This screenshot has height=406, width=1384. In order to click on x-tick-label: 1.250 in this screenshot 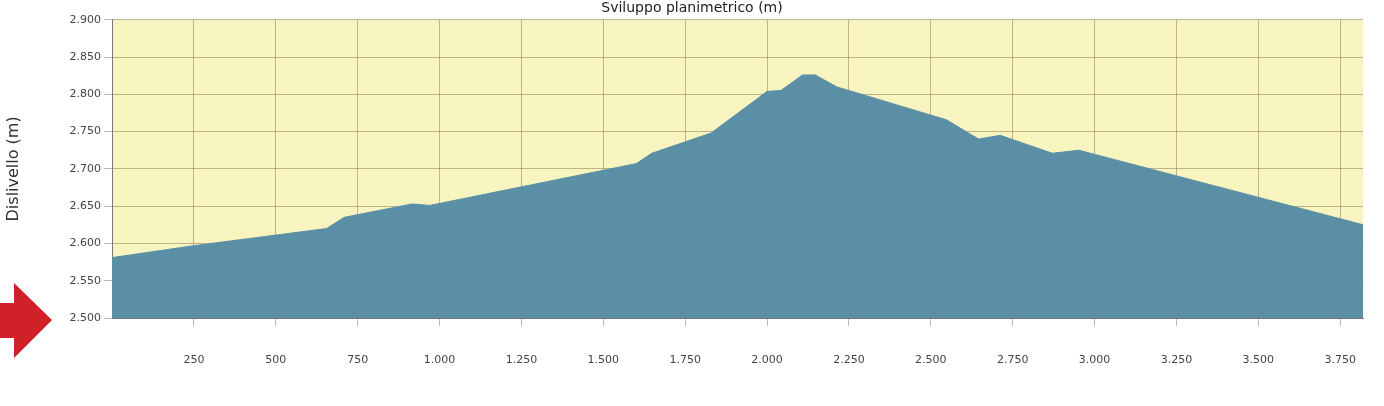, I will do `click(521, 360)`.